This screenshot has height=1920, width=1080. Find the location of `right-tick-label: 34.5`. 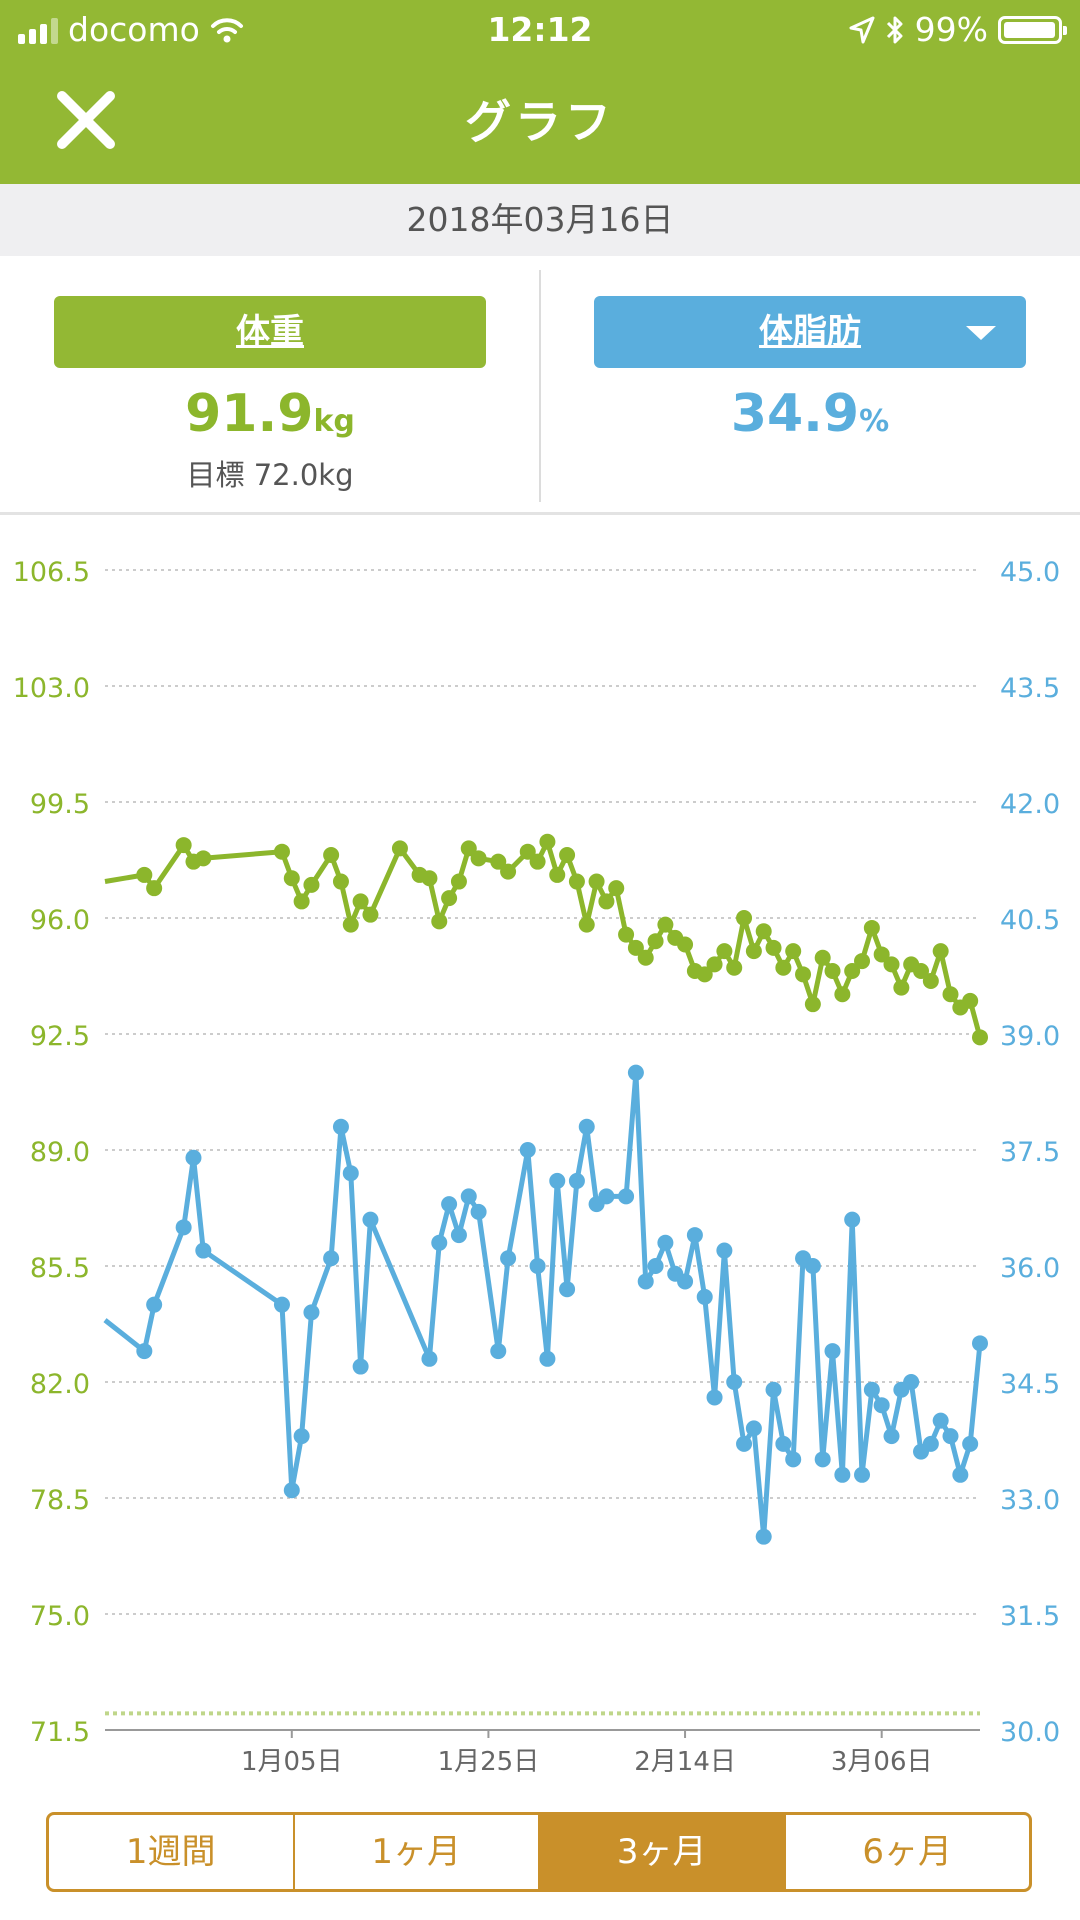

right-tick-label: 34.5 is located at coordinates (1030, 1384).